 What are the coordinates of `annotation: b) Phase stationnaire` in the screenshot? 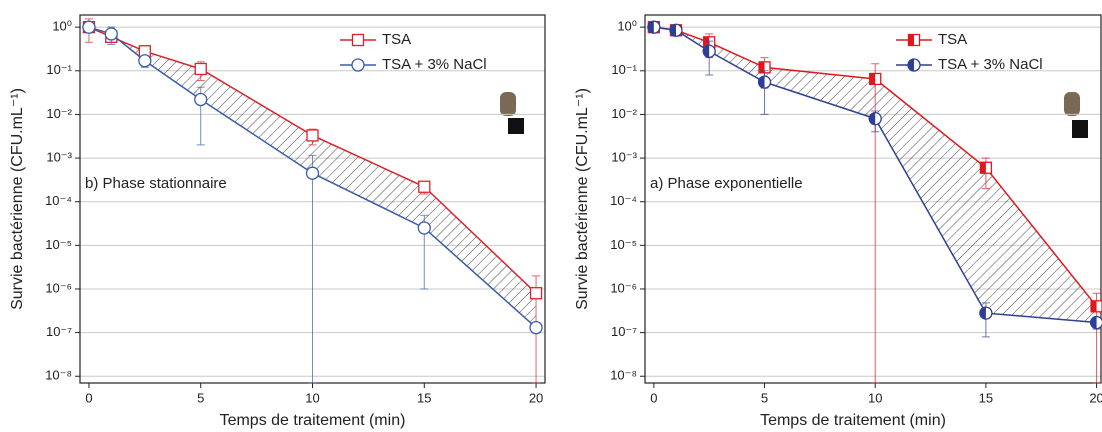 It's located at (156, 183).